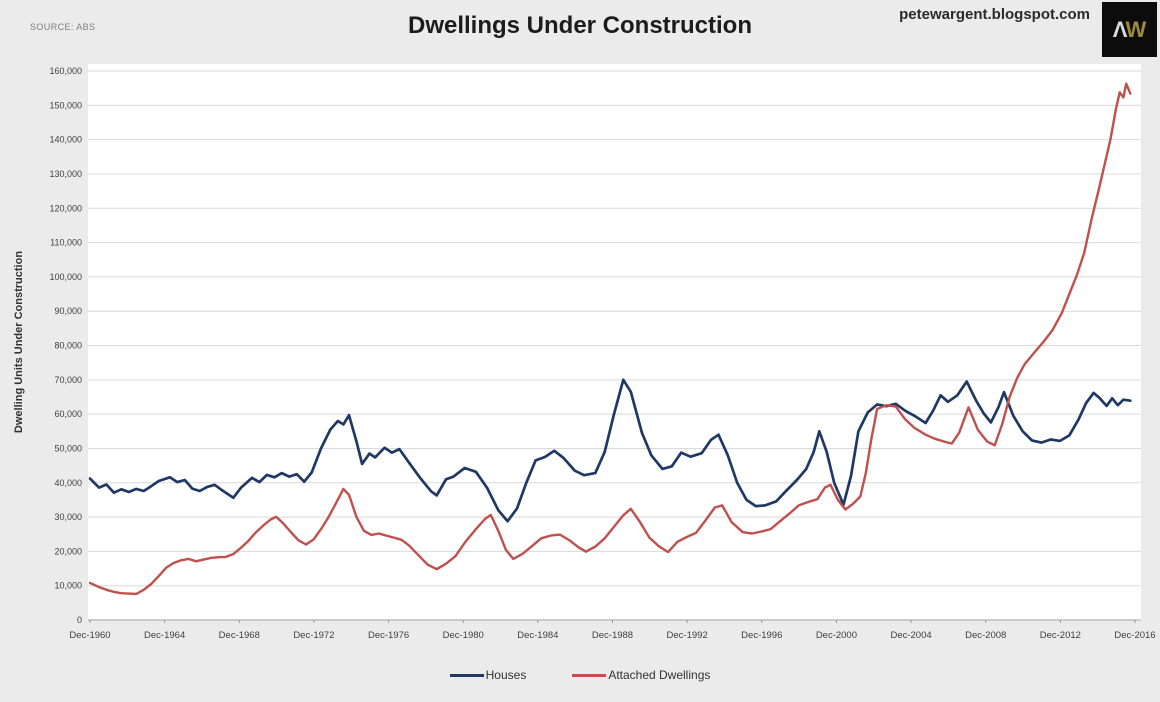  Describe the element at coordinates (68, 517) in the screenshot. I see `y-tick-label: 30,000` at that location.